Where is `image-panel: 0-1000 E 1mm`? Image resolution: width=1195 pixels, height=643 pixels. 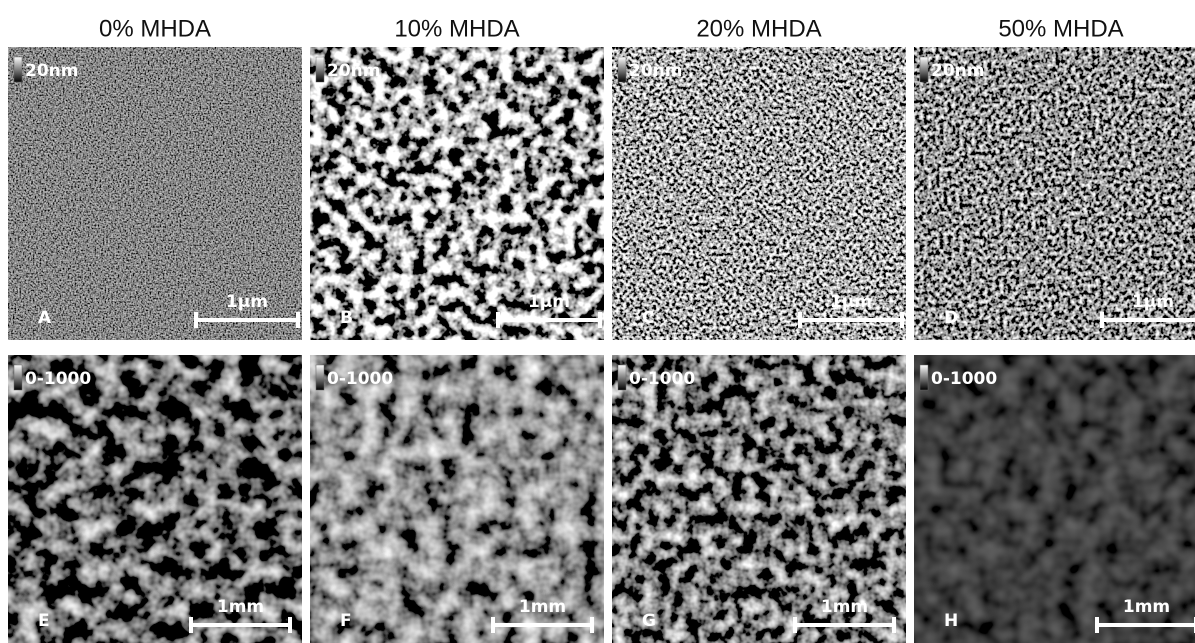 image-panel: 0-1000 E 1mm is located at coordinates (155, 499).